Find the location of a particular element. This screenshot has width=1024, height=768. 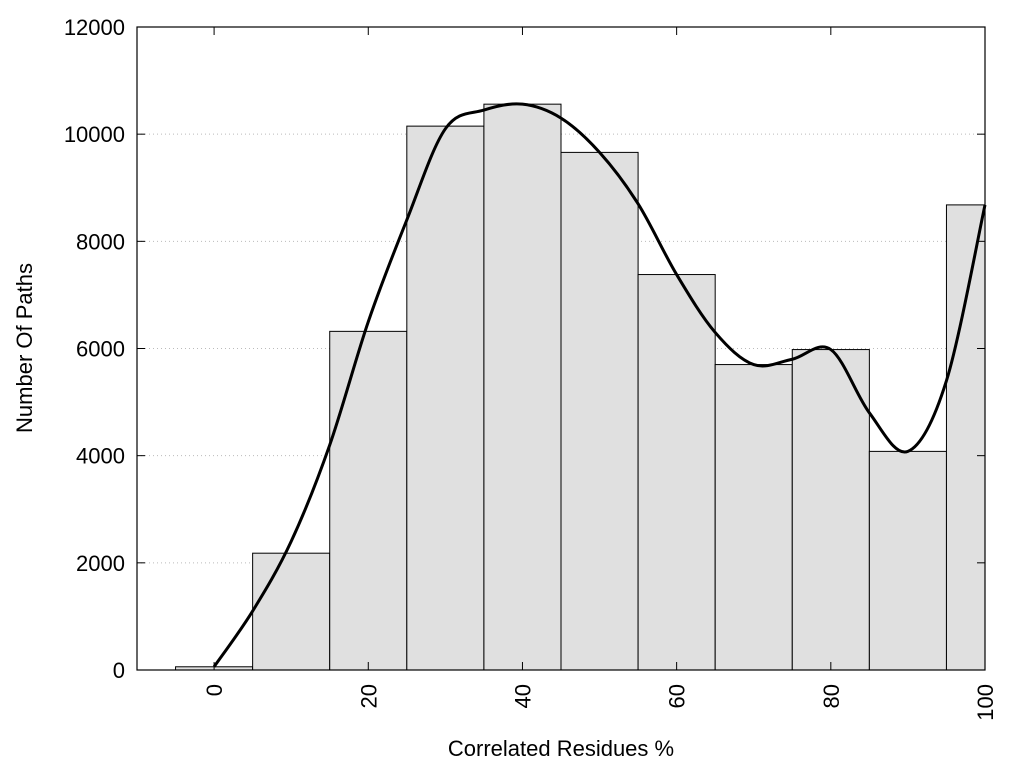

y-tick-label: 12000 is located at coordinates (94, 27).